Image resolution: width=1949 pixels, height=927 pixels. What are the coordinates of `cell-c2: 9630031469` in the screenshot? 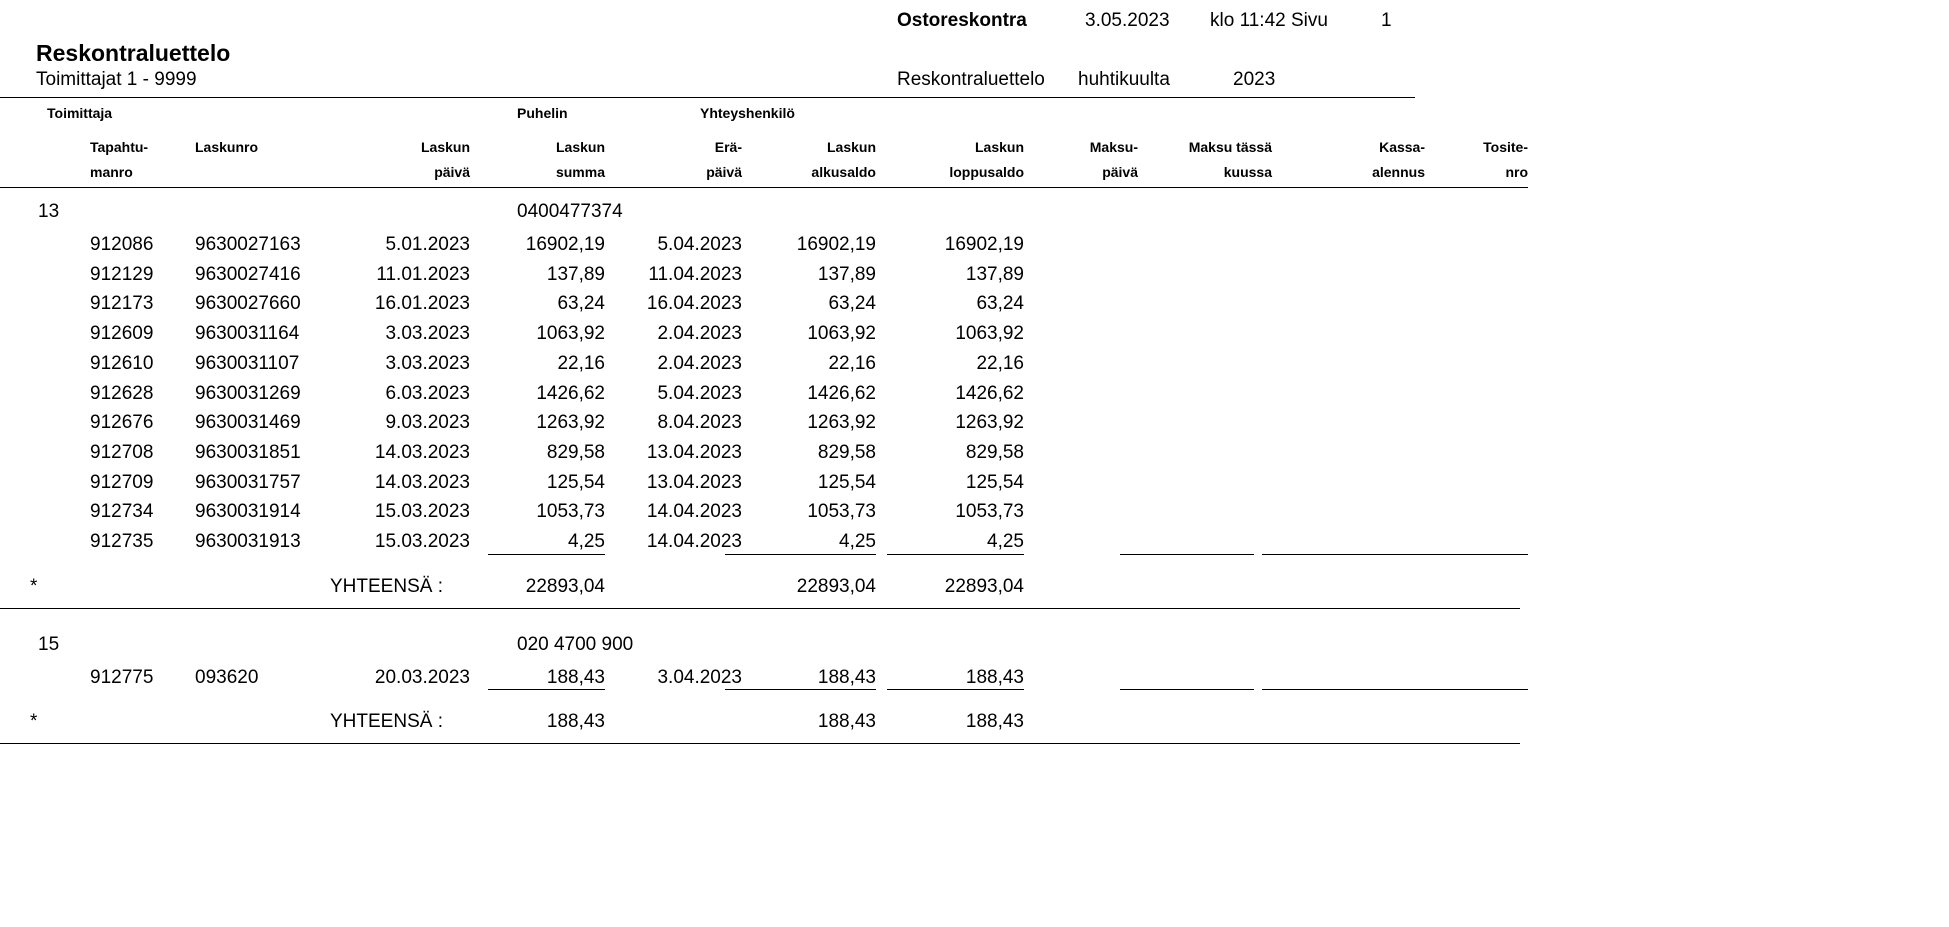 It's located at (248, 423).